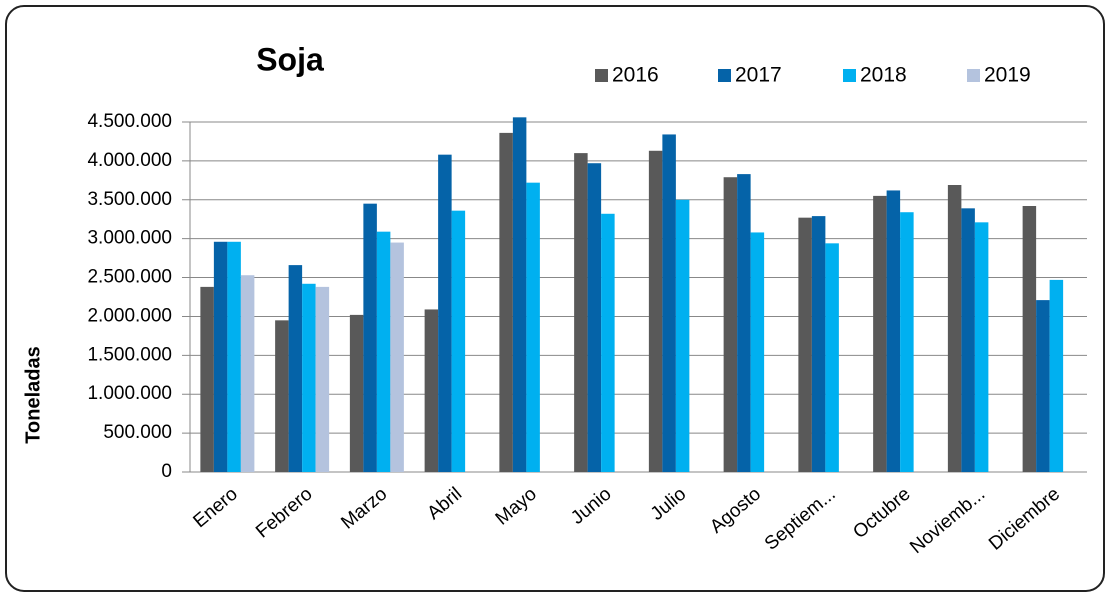 The width and height of the screenshot is (1112, 598). Describe the element at coordinates (1007, 75) in the screenshot. I see `legend-label: 2019` at that location.